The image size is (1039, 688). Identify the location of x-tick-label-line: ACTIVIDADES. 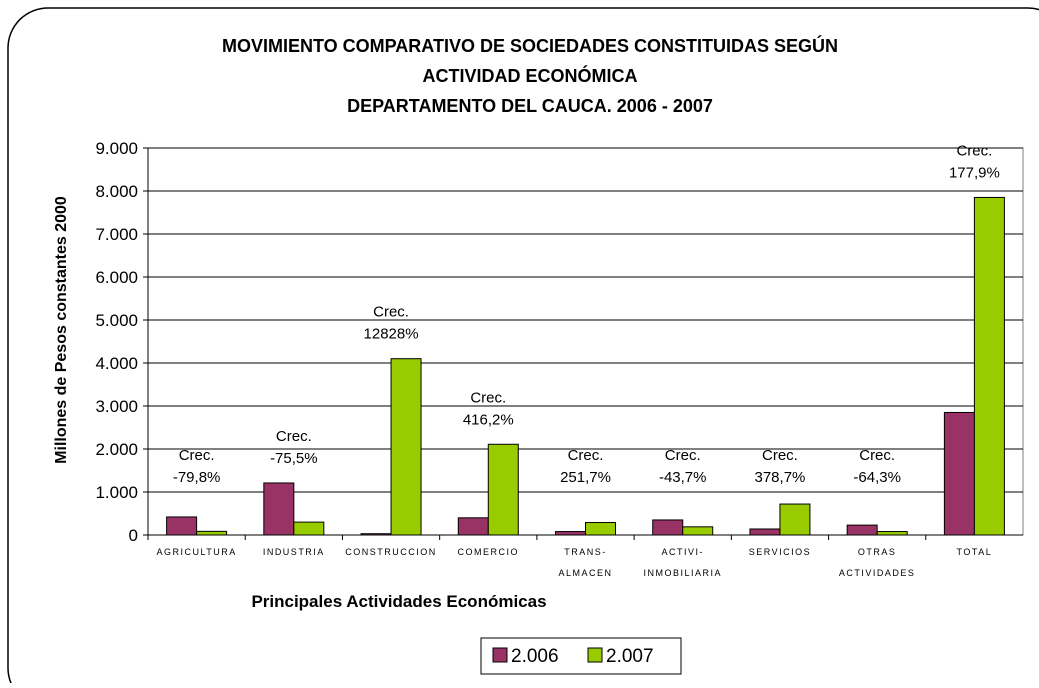
(877, 573).